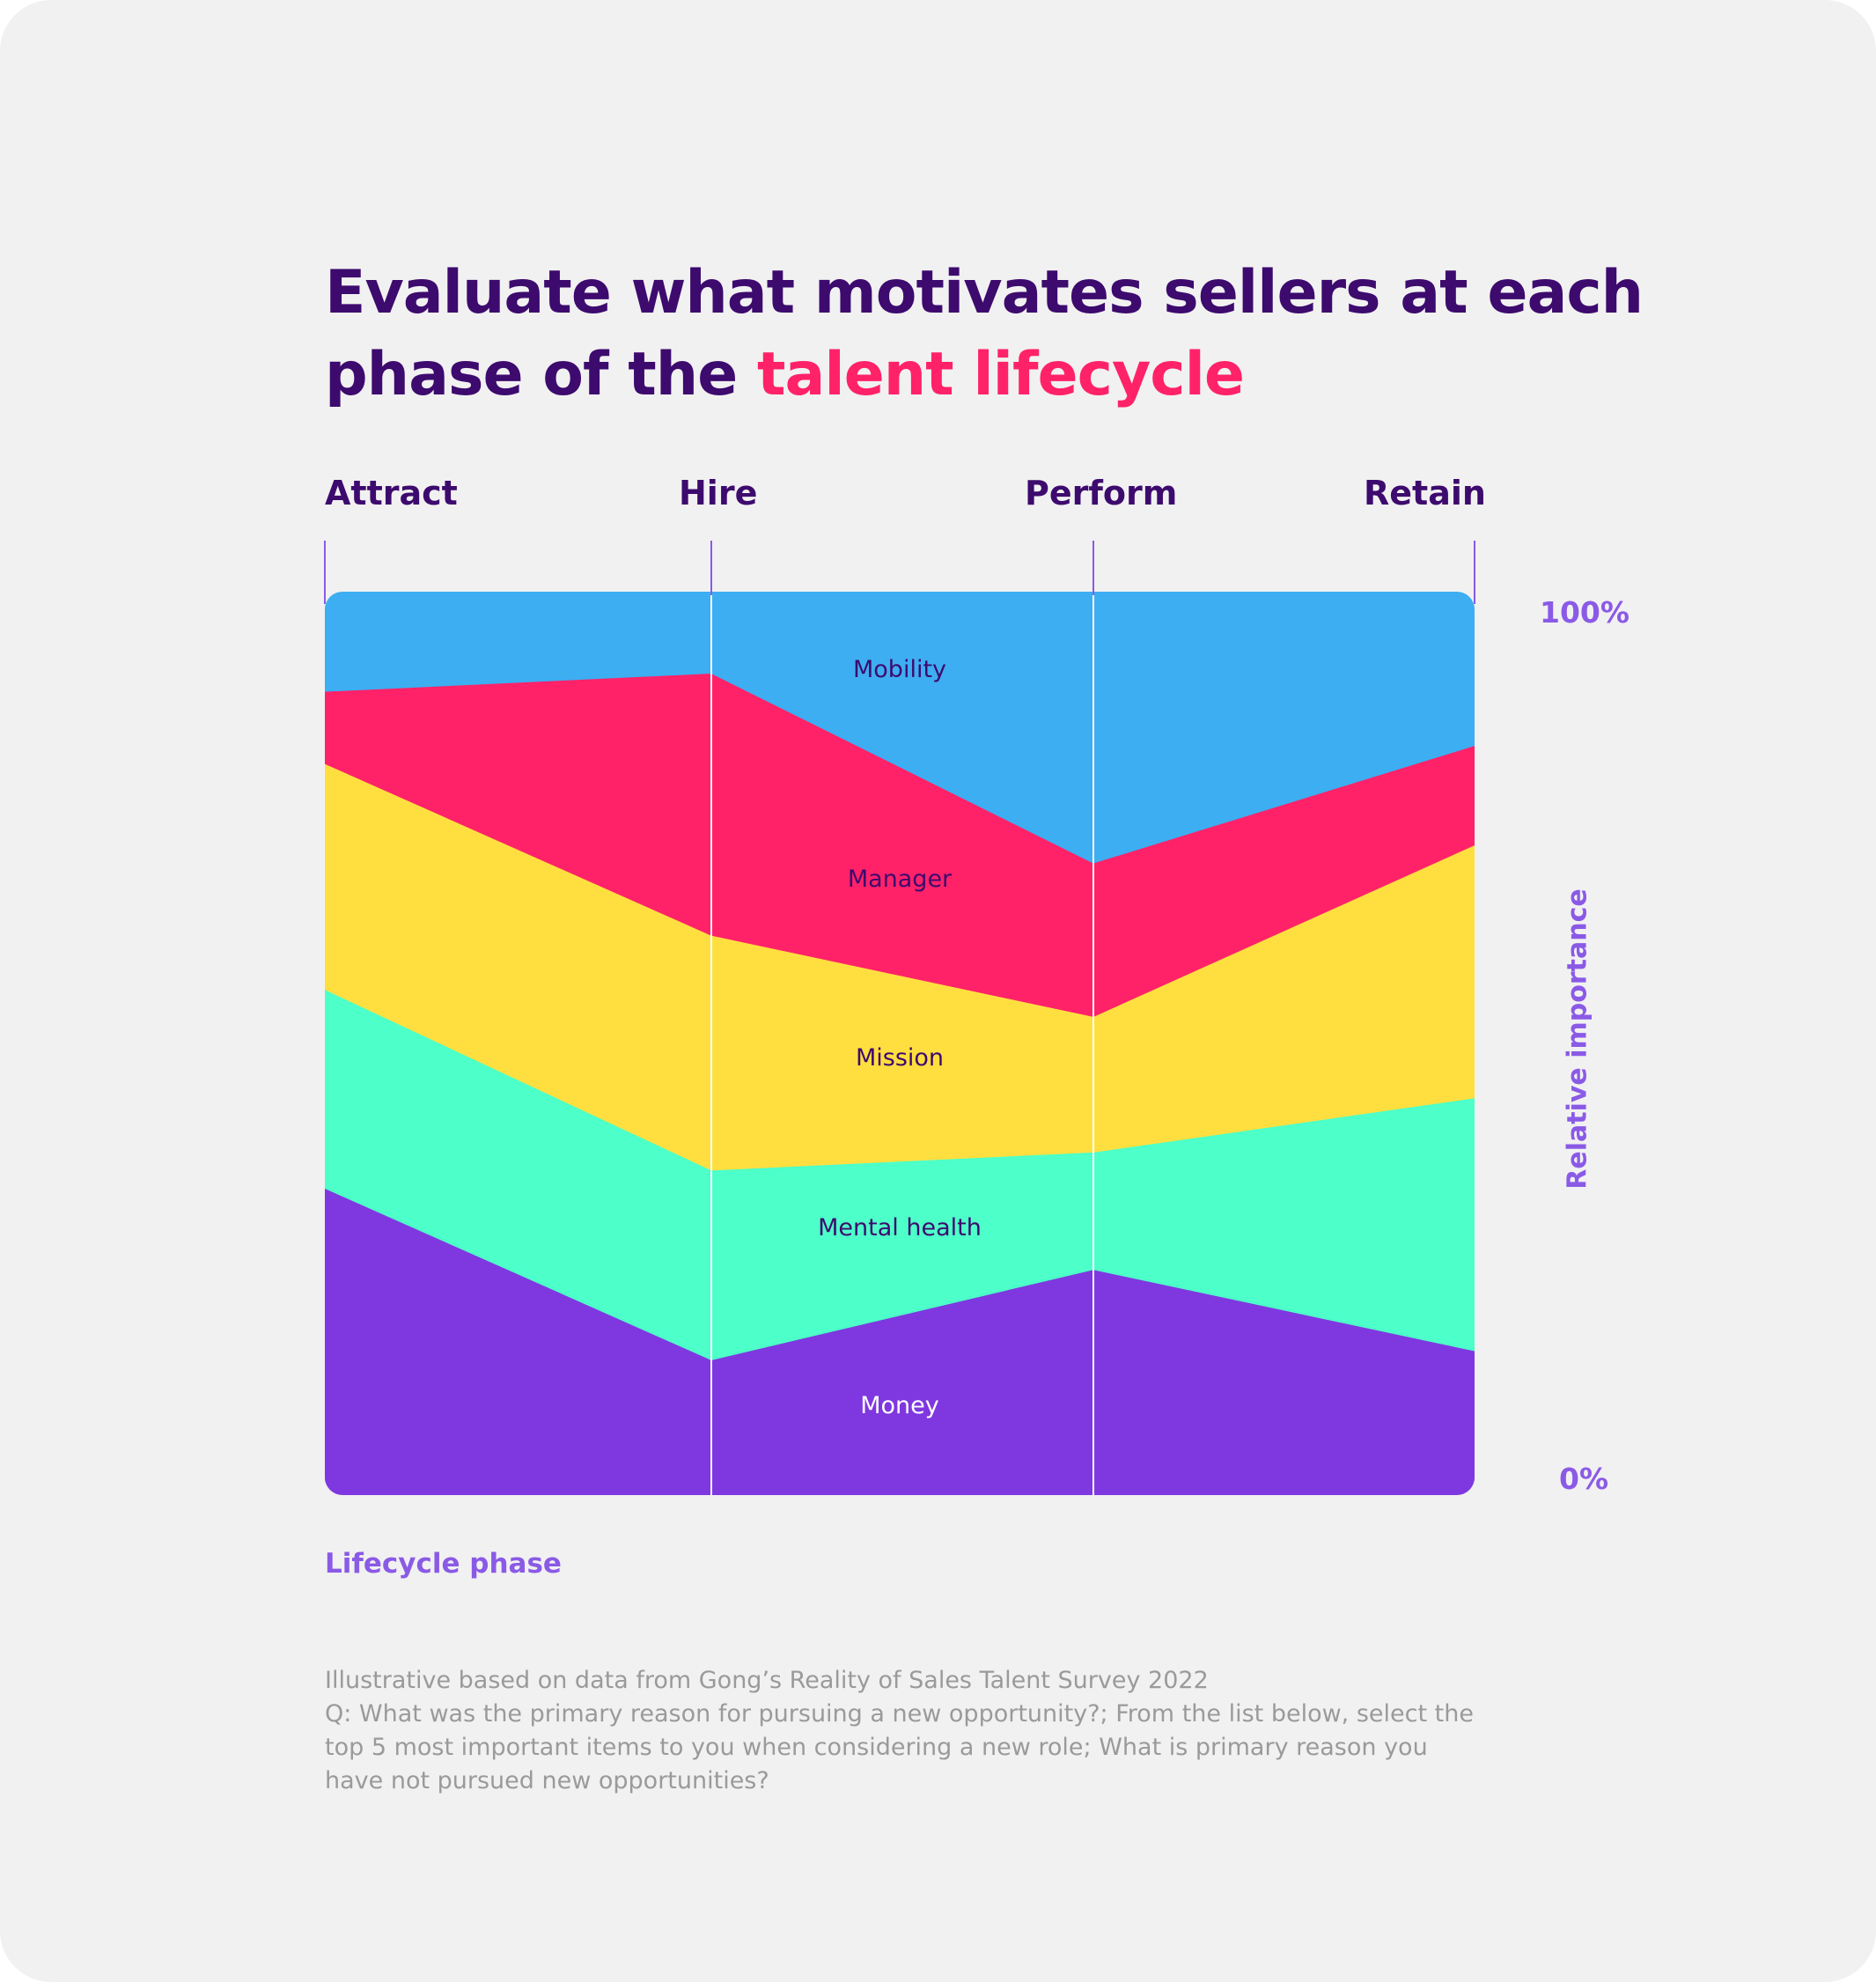  What do you see at coordinates (899, 1405) in the screenshot?
I see `series-label-money: Money` at bounding box center [899, 1405].